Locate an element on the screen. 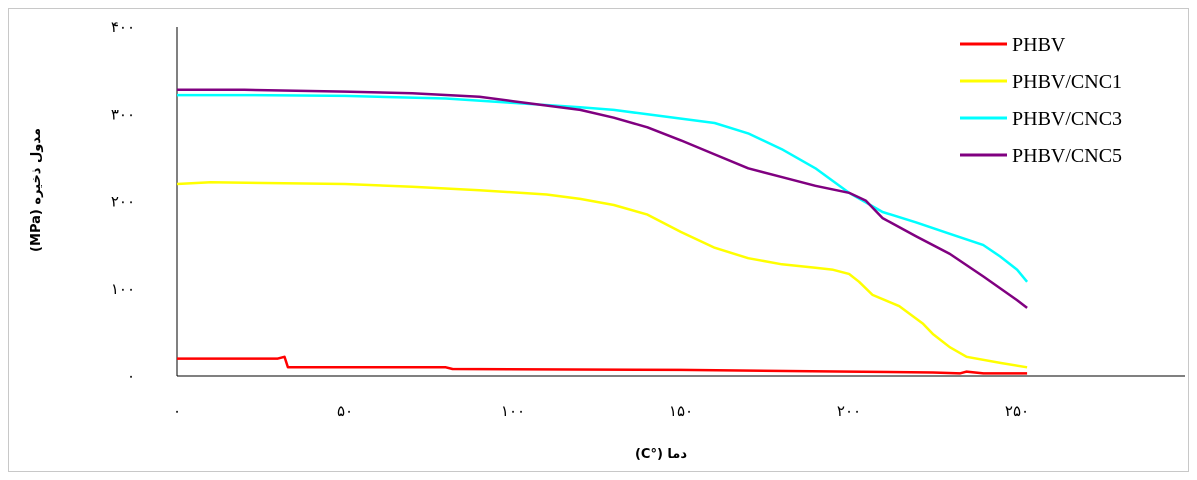  legend-label: PHBV/CNC3 is located at coordinates (1067, 119).